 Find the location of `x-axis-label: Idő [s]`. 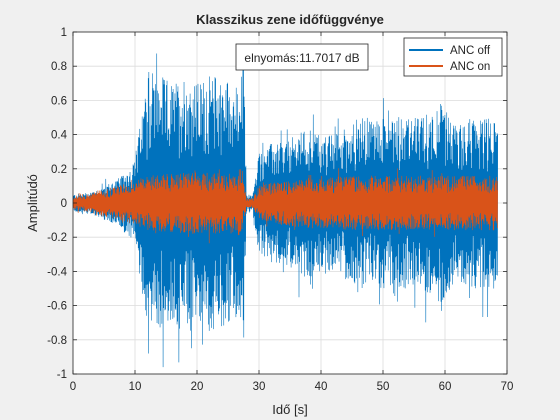

x-axis-label: Idő [s] is located at coordinates (289, 409).